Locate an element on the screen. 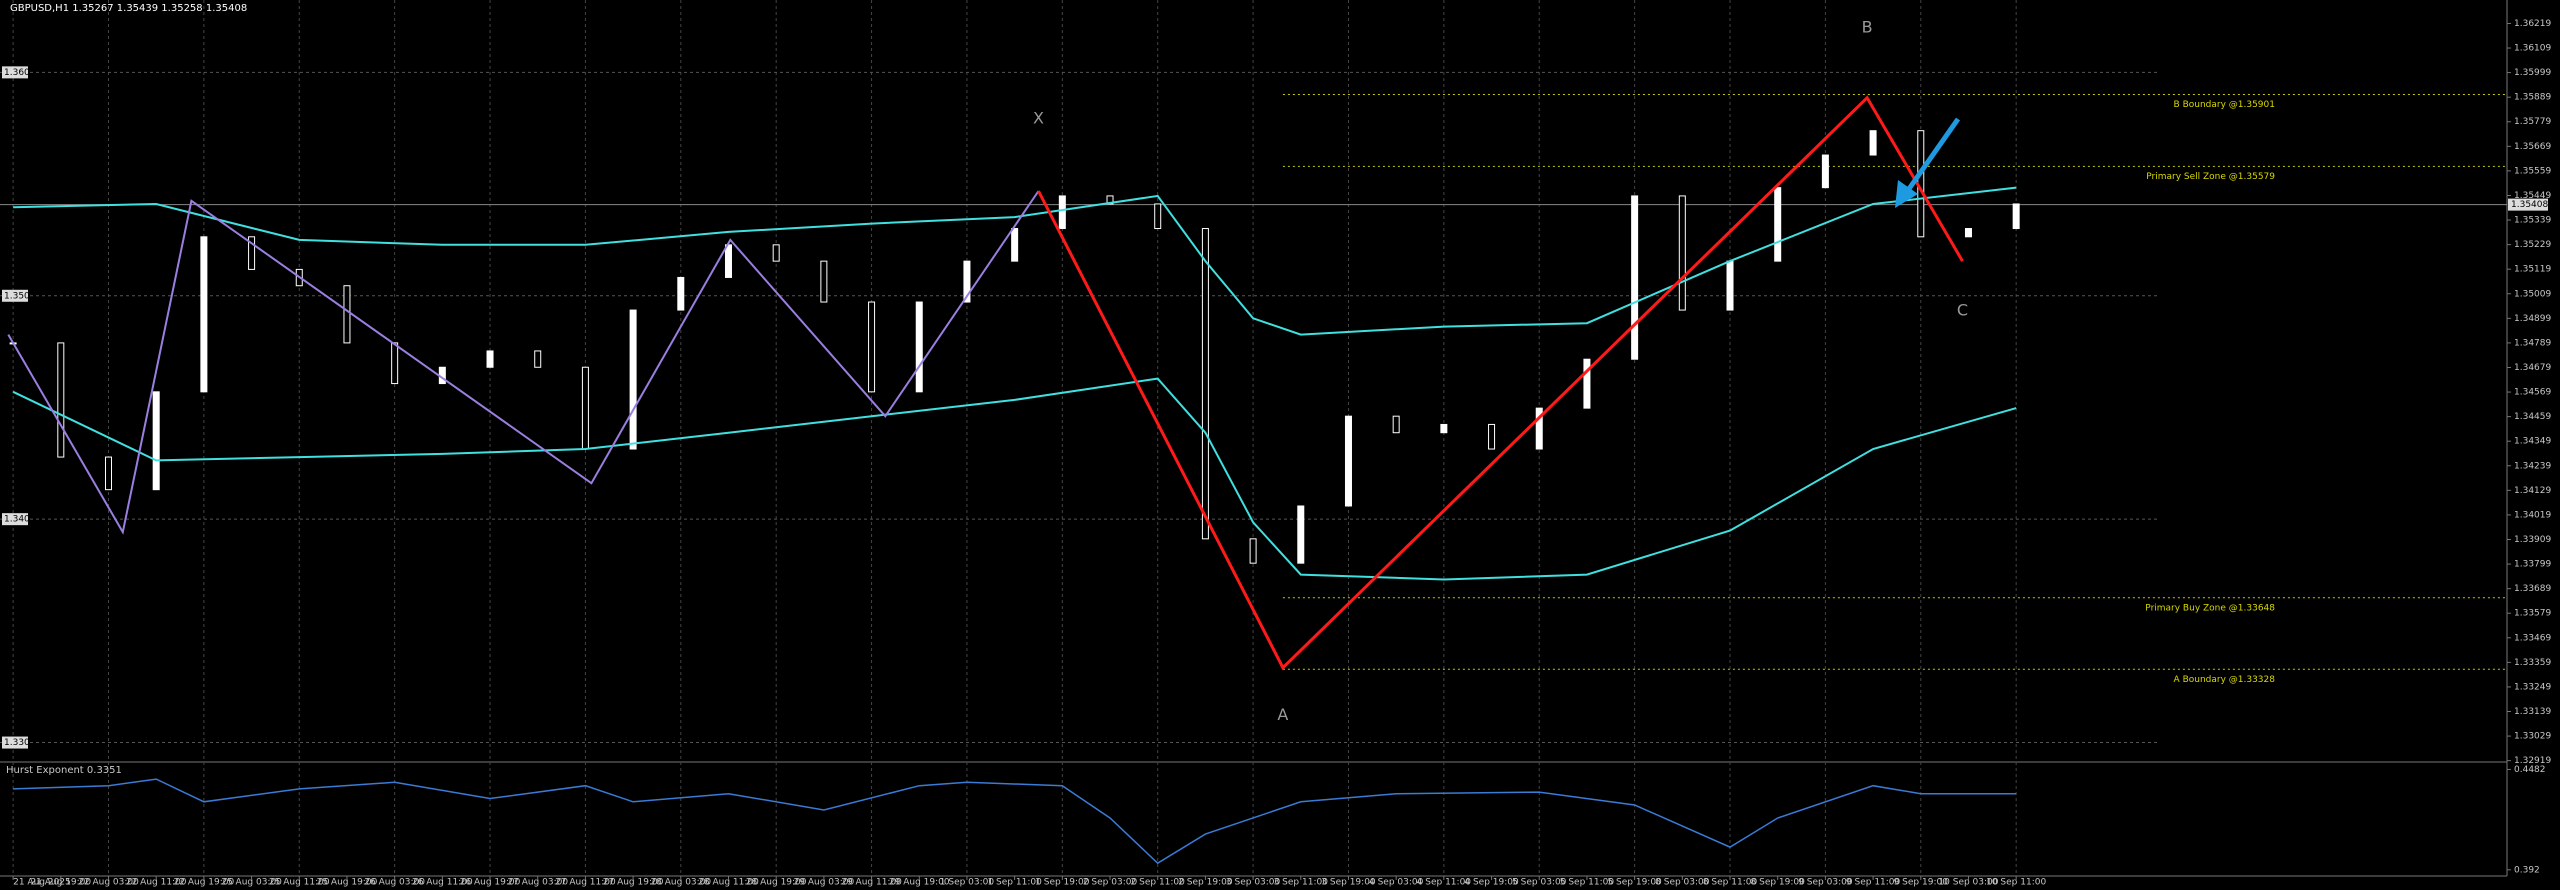  round-level-label: 1.340 is located at coordinates (17, 520).